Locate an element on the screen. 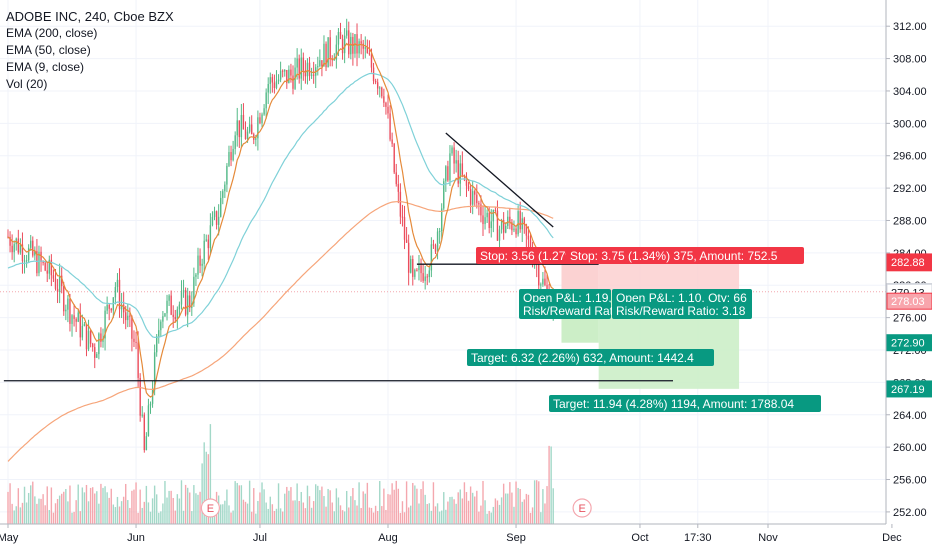 The width and height of the screenshot is (932, 550). time-axis-bg is located at coordinates (466, 537).